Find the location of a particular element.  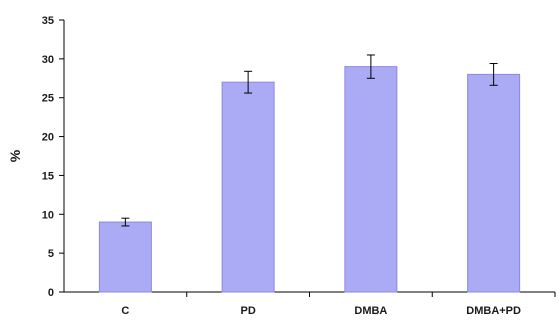

bar-dmba-pd is located at coordinates (494, 183).